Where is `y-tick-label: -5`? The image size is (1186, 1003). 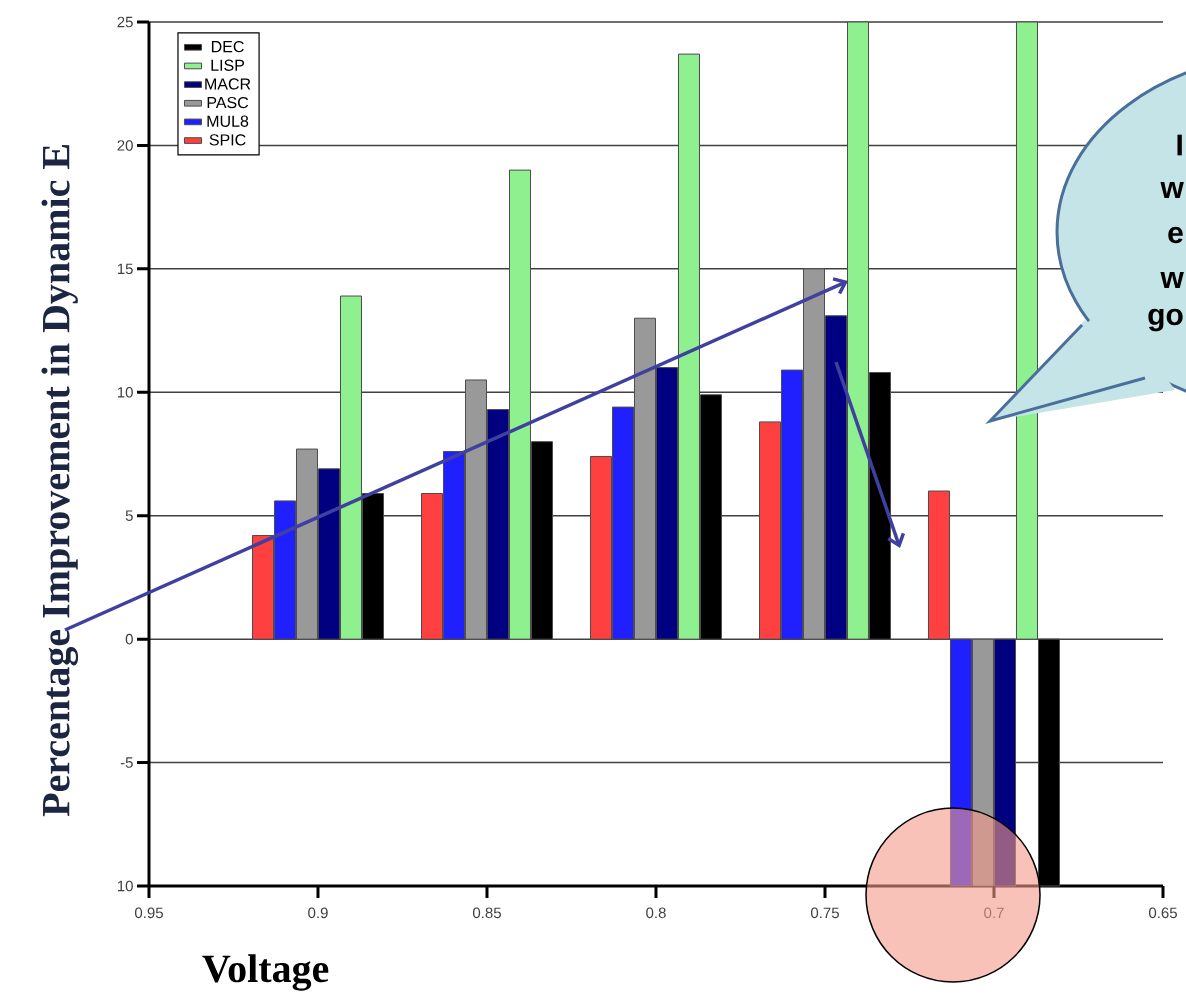 y-tick-label: -5 is located at coordinates (126, 762).